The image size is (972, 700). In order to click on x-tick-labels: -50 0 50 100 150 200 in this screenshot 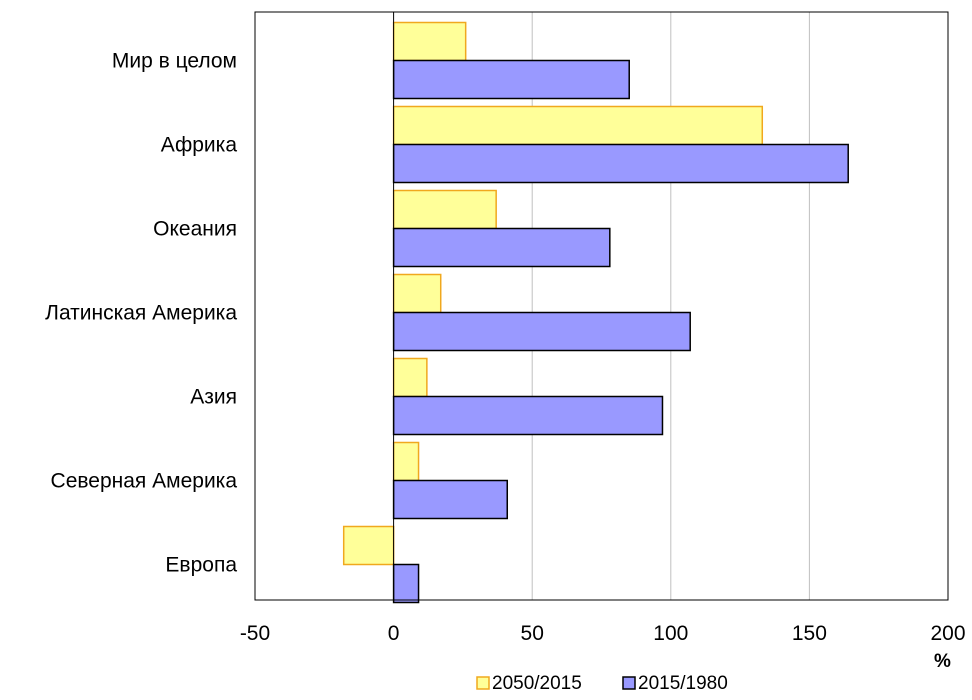, I will do `click(603, 633)`.